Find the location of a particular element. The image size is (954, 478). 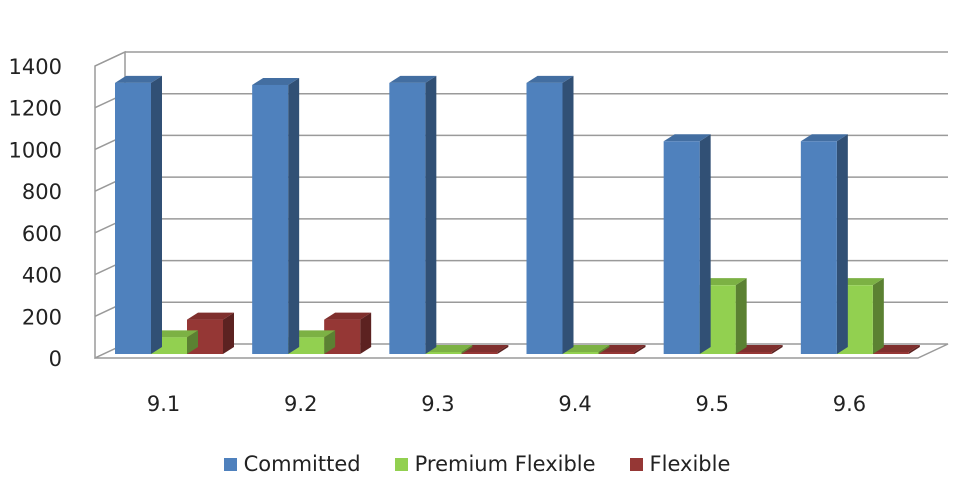

legend-item-flexible: Flexible is located at coordinates (680, 464).